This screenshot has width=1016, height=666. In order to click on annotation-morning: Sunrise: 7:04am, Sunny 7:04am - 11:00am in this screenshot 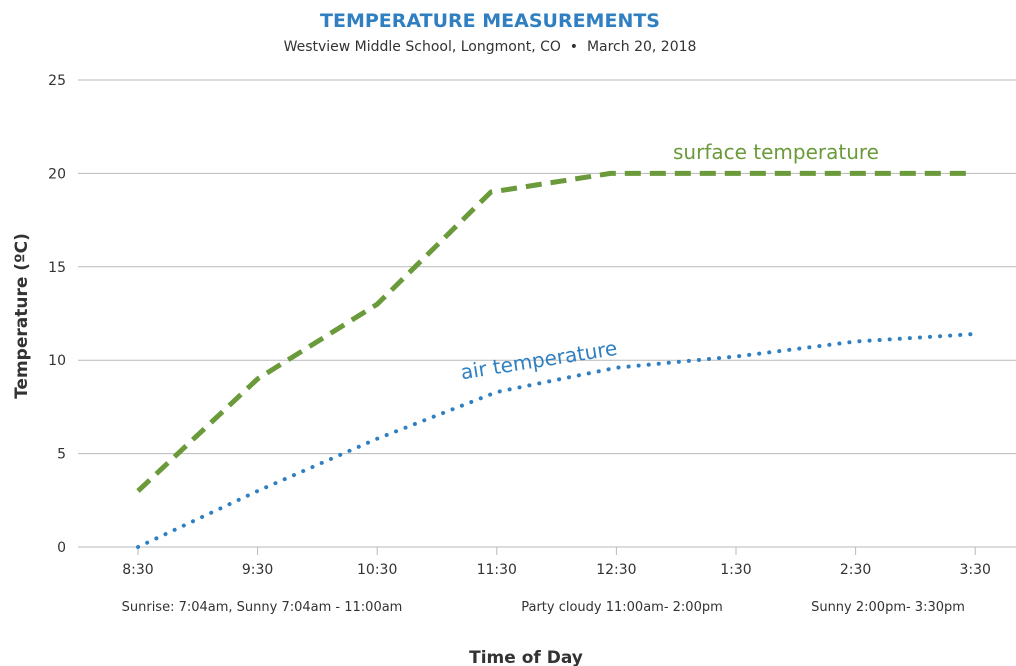, I will do `click(262, 607)`.